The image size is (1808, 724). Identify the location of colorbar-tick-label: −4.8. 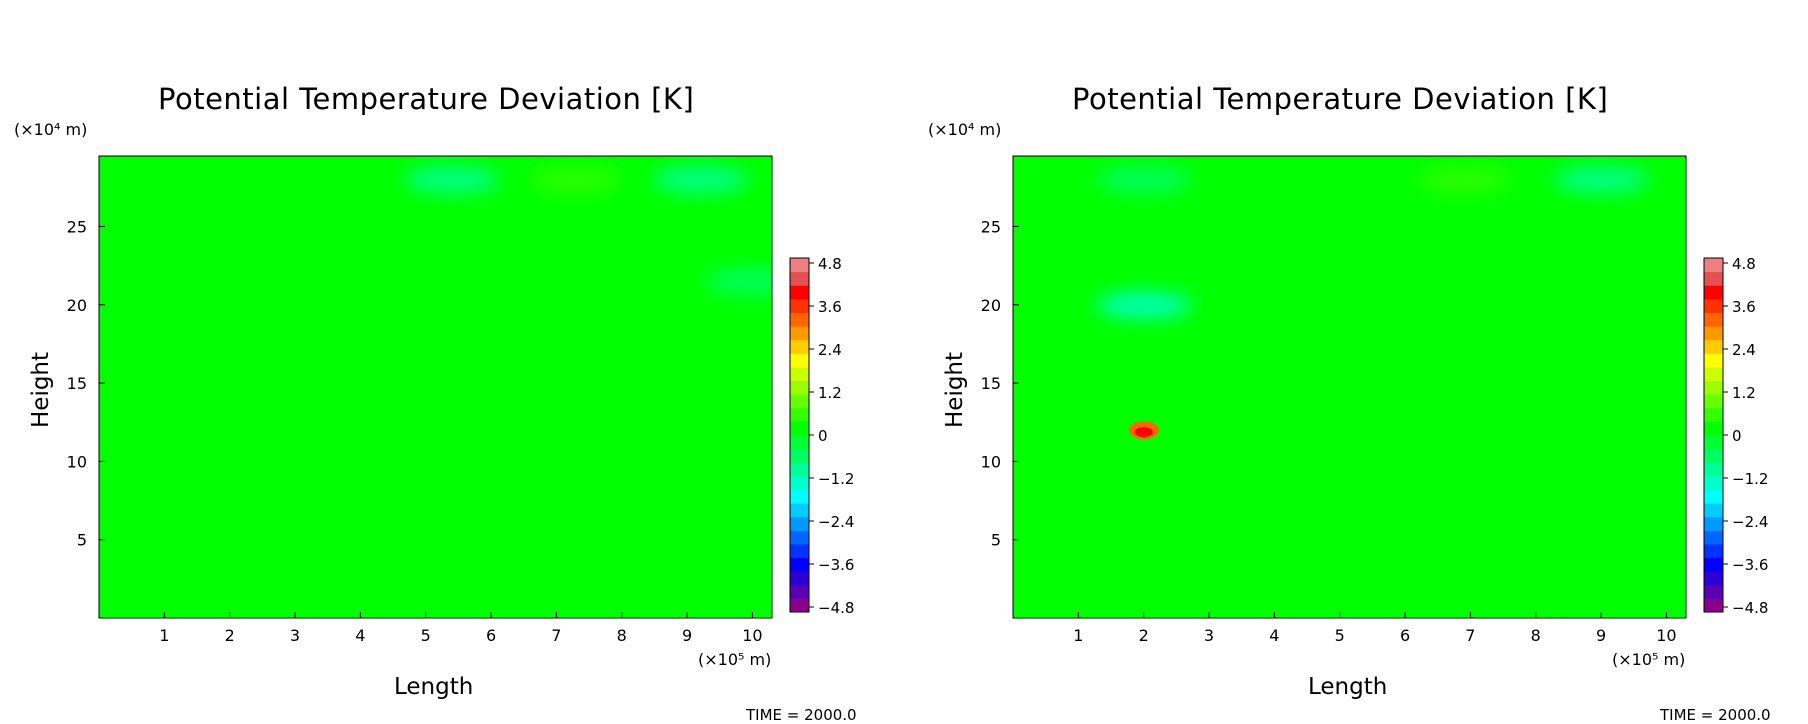
(836, 608).